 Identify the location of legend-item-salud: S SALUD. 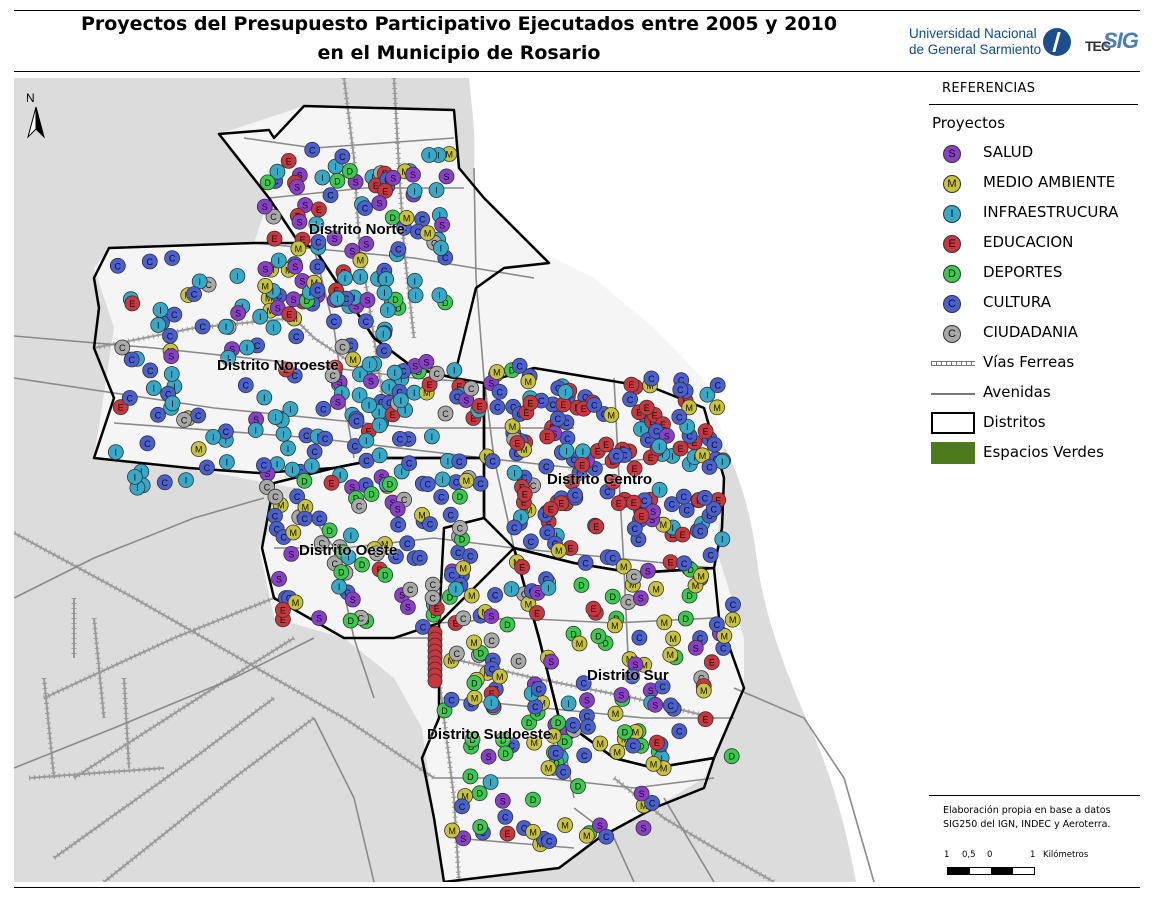
(1034, 153).